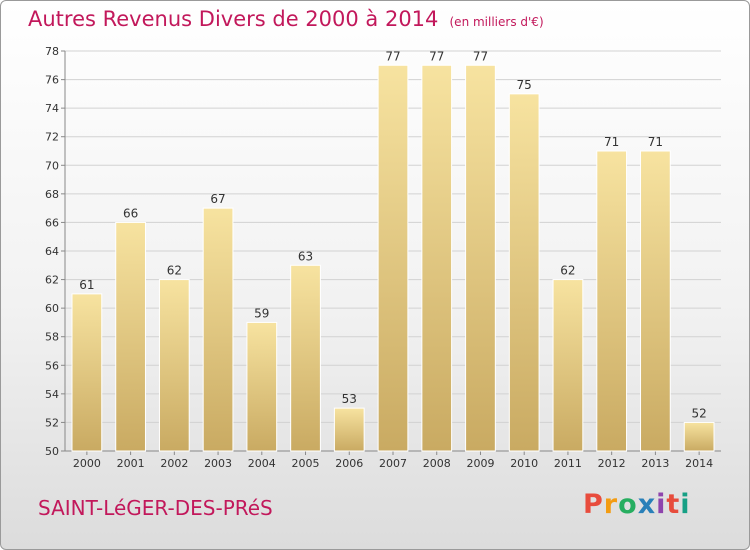 Image resolution: width=750 pixels, height=550 pixels. I want to click on y-tick-label: 70, so click(52, 165).